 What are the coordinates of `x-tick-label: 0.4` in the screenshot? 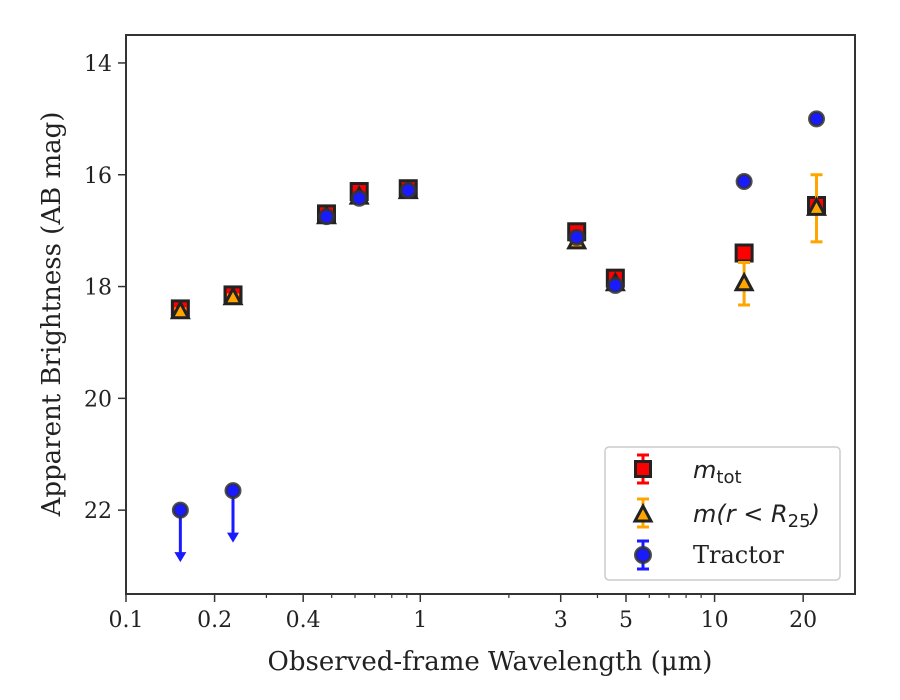 It's located at (303, 620).